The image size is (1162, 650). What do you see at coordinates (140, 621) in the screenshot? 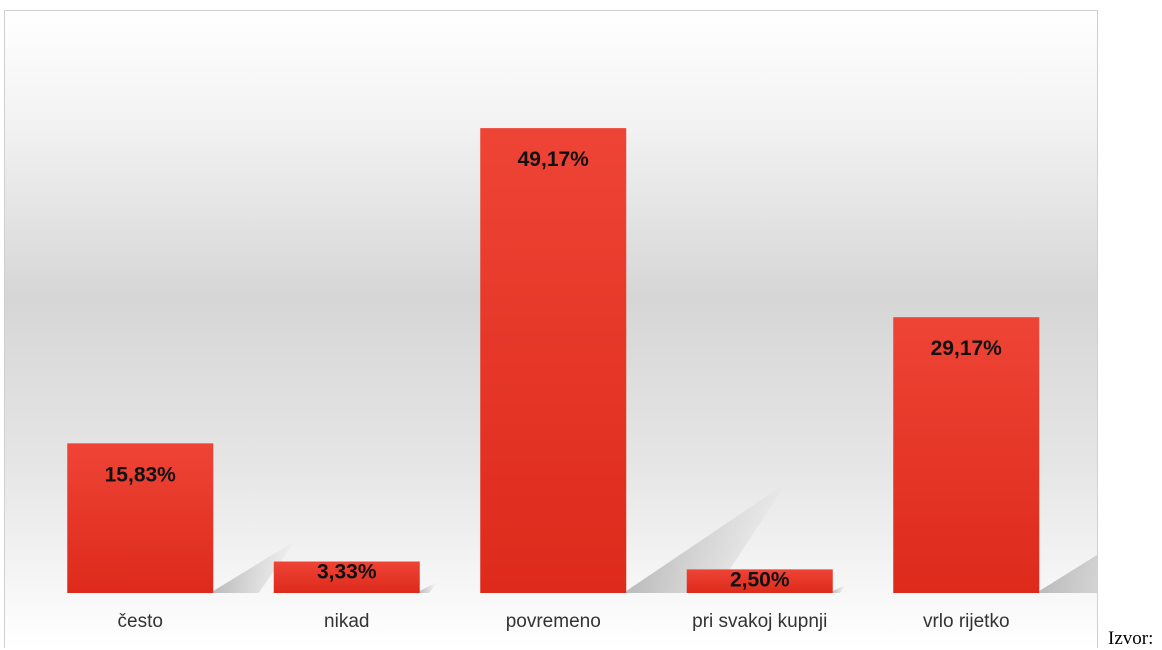
I see `category-label: često` at bounding box center [140, 621].